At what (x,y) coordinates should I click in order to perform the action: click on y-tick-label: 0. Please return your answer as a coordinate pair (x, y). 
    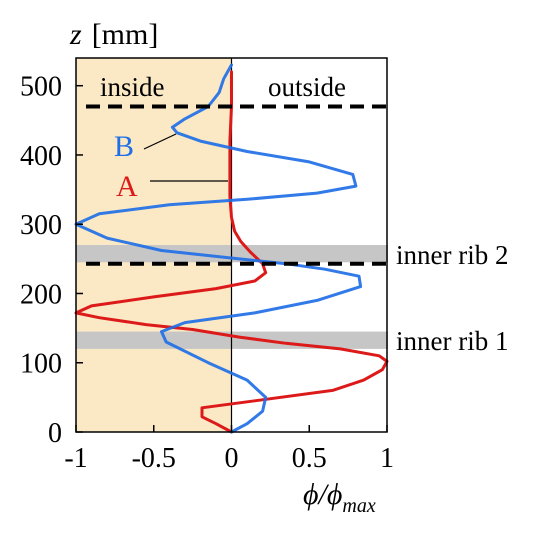
    Looking at the image, I should click on (55, 433).